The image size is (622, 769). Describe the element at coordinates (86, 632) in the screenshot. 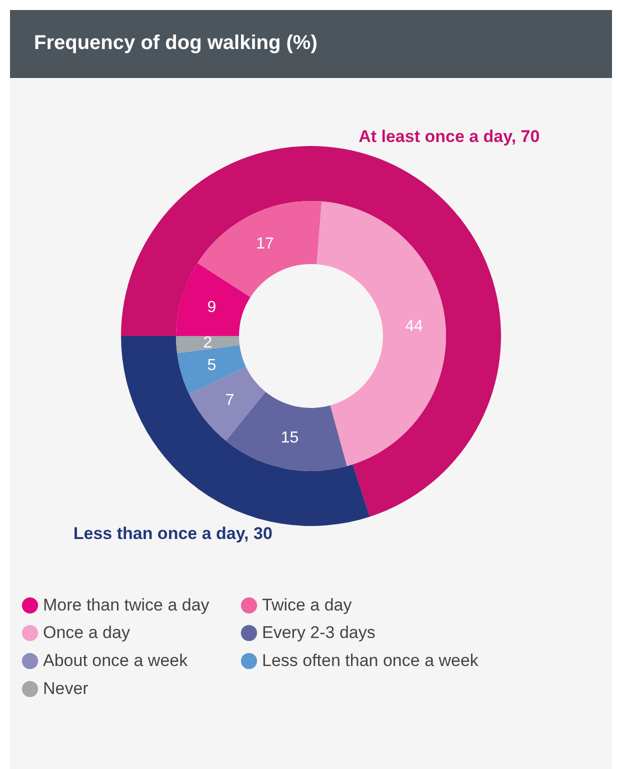

I see `legend-label: Once a day` at that location.